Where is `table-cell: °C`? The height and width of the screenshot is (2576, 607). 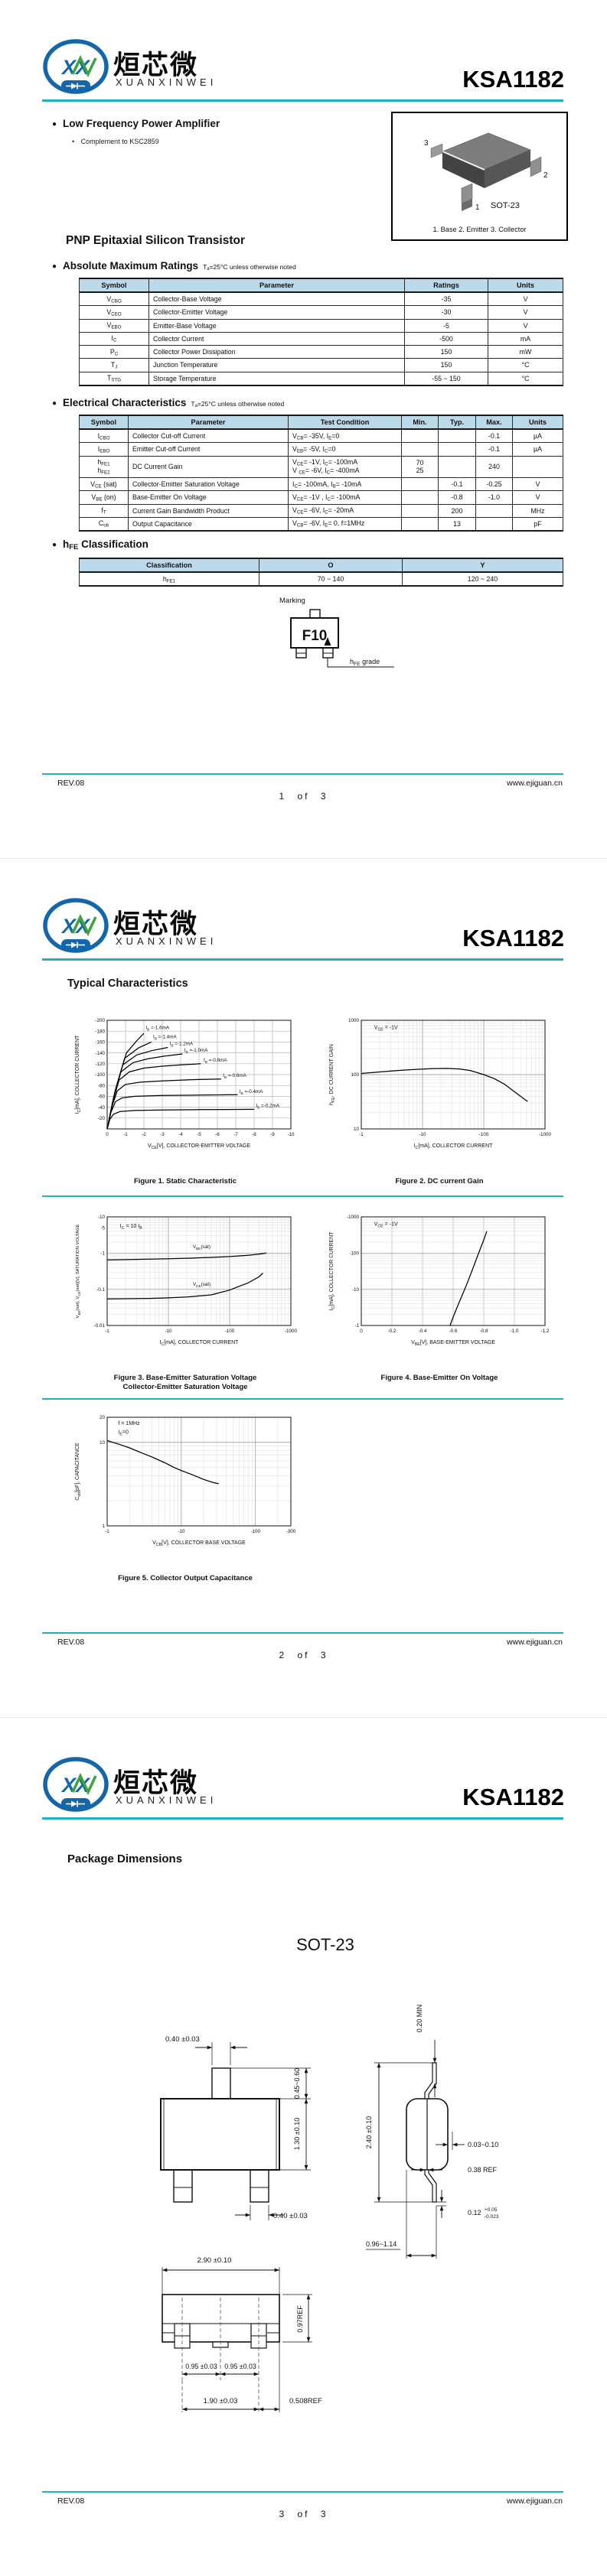
table-cell: °C is located at coordinates (526, 378).